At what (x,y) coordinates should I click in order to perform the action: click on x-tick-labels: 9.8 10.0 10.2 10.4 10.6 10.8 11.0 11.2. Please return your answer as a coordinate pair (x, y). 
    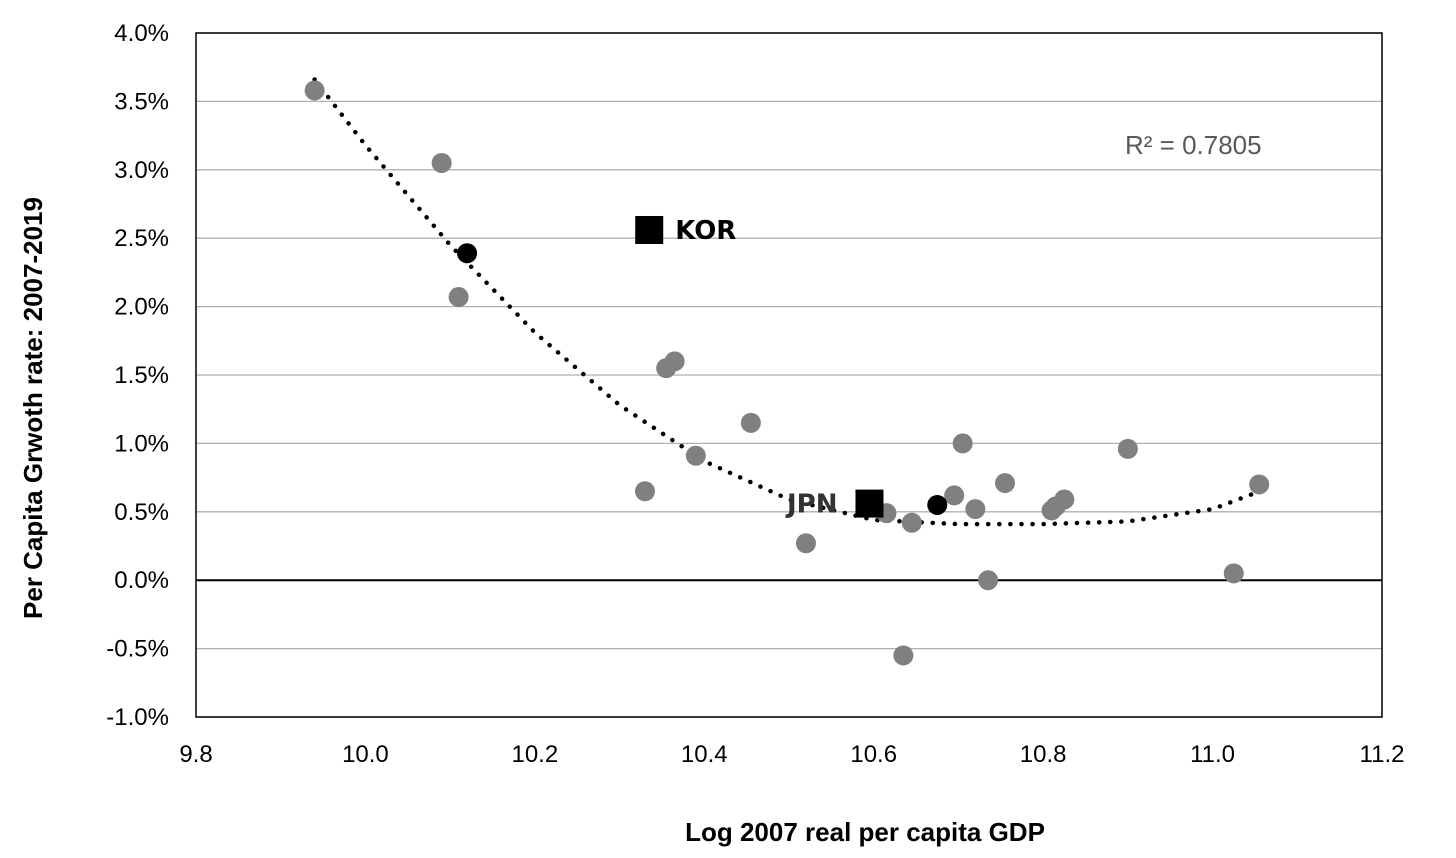
    Looking at the image, I should click on (791, 754).